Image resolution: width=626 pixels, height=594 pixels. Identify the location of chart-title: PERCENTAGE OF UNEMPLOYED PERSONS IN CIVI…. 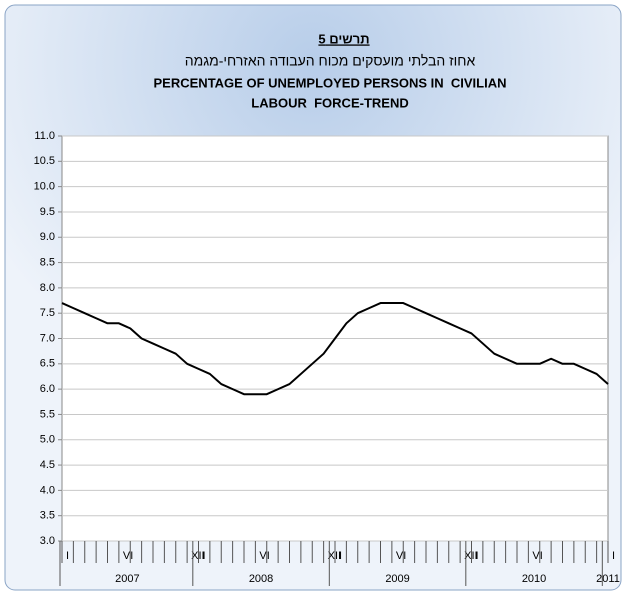
(330, 82).